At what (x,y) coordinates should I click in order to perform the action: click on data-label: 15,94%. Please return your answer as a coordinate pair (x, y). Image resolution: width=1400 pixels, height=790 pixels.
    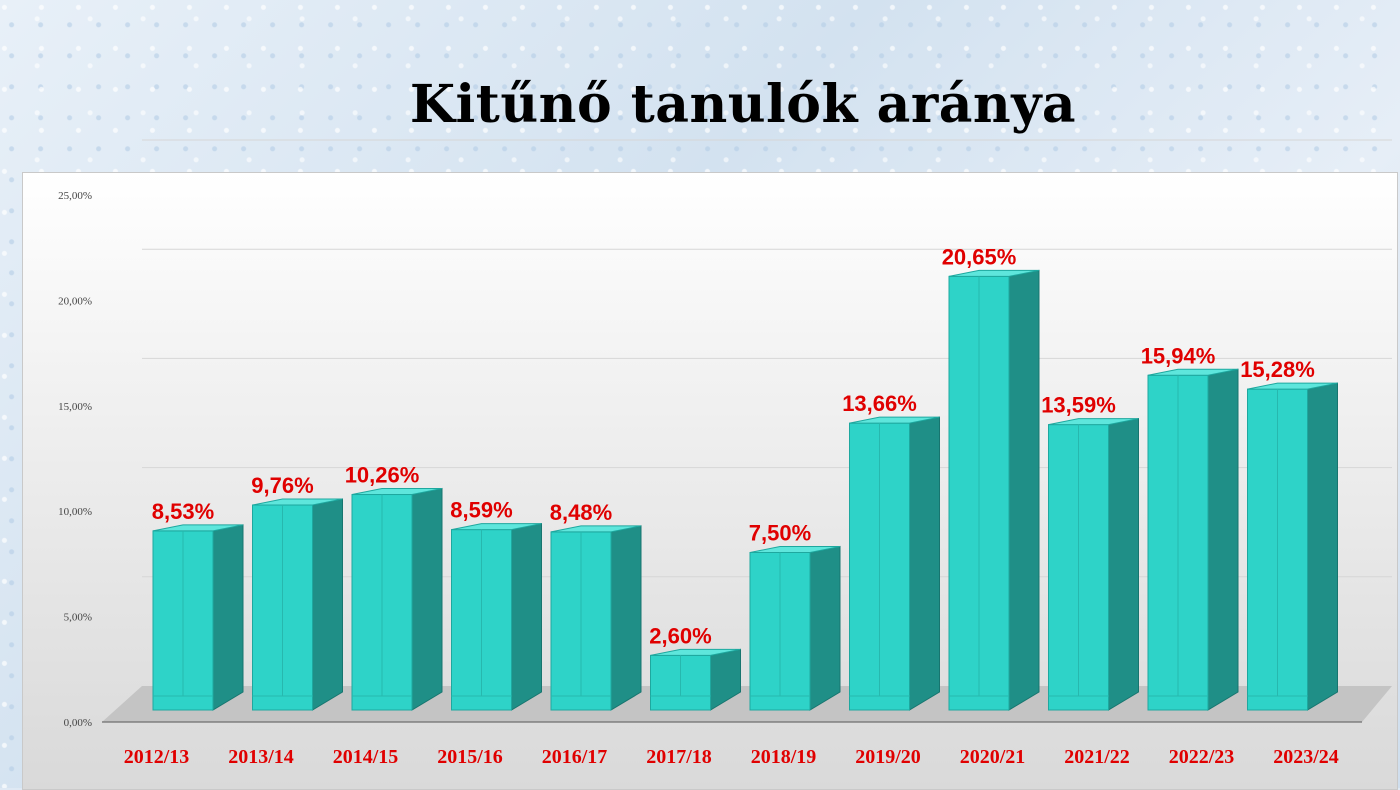
    Looking at the image, I should click on (1178, 355).